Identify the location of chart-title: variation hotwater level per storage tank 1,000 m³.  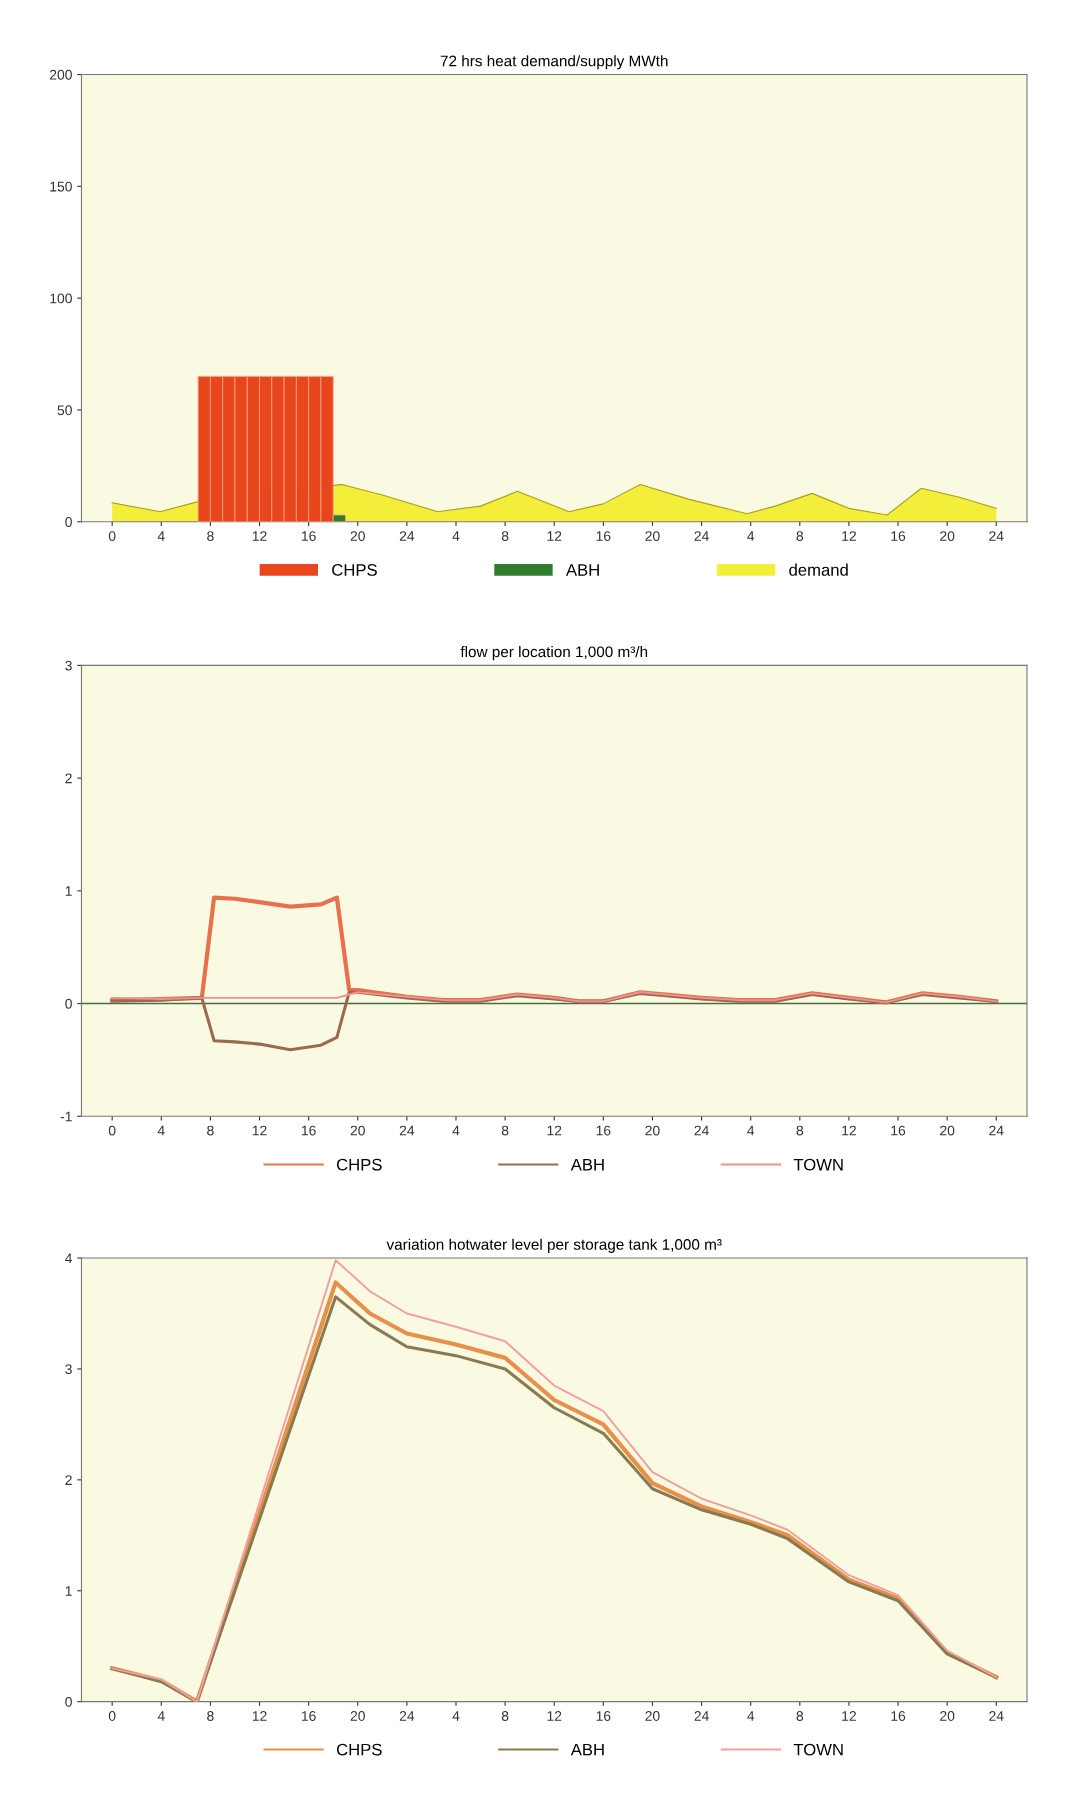
(554, 1245).